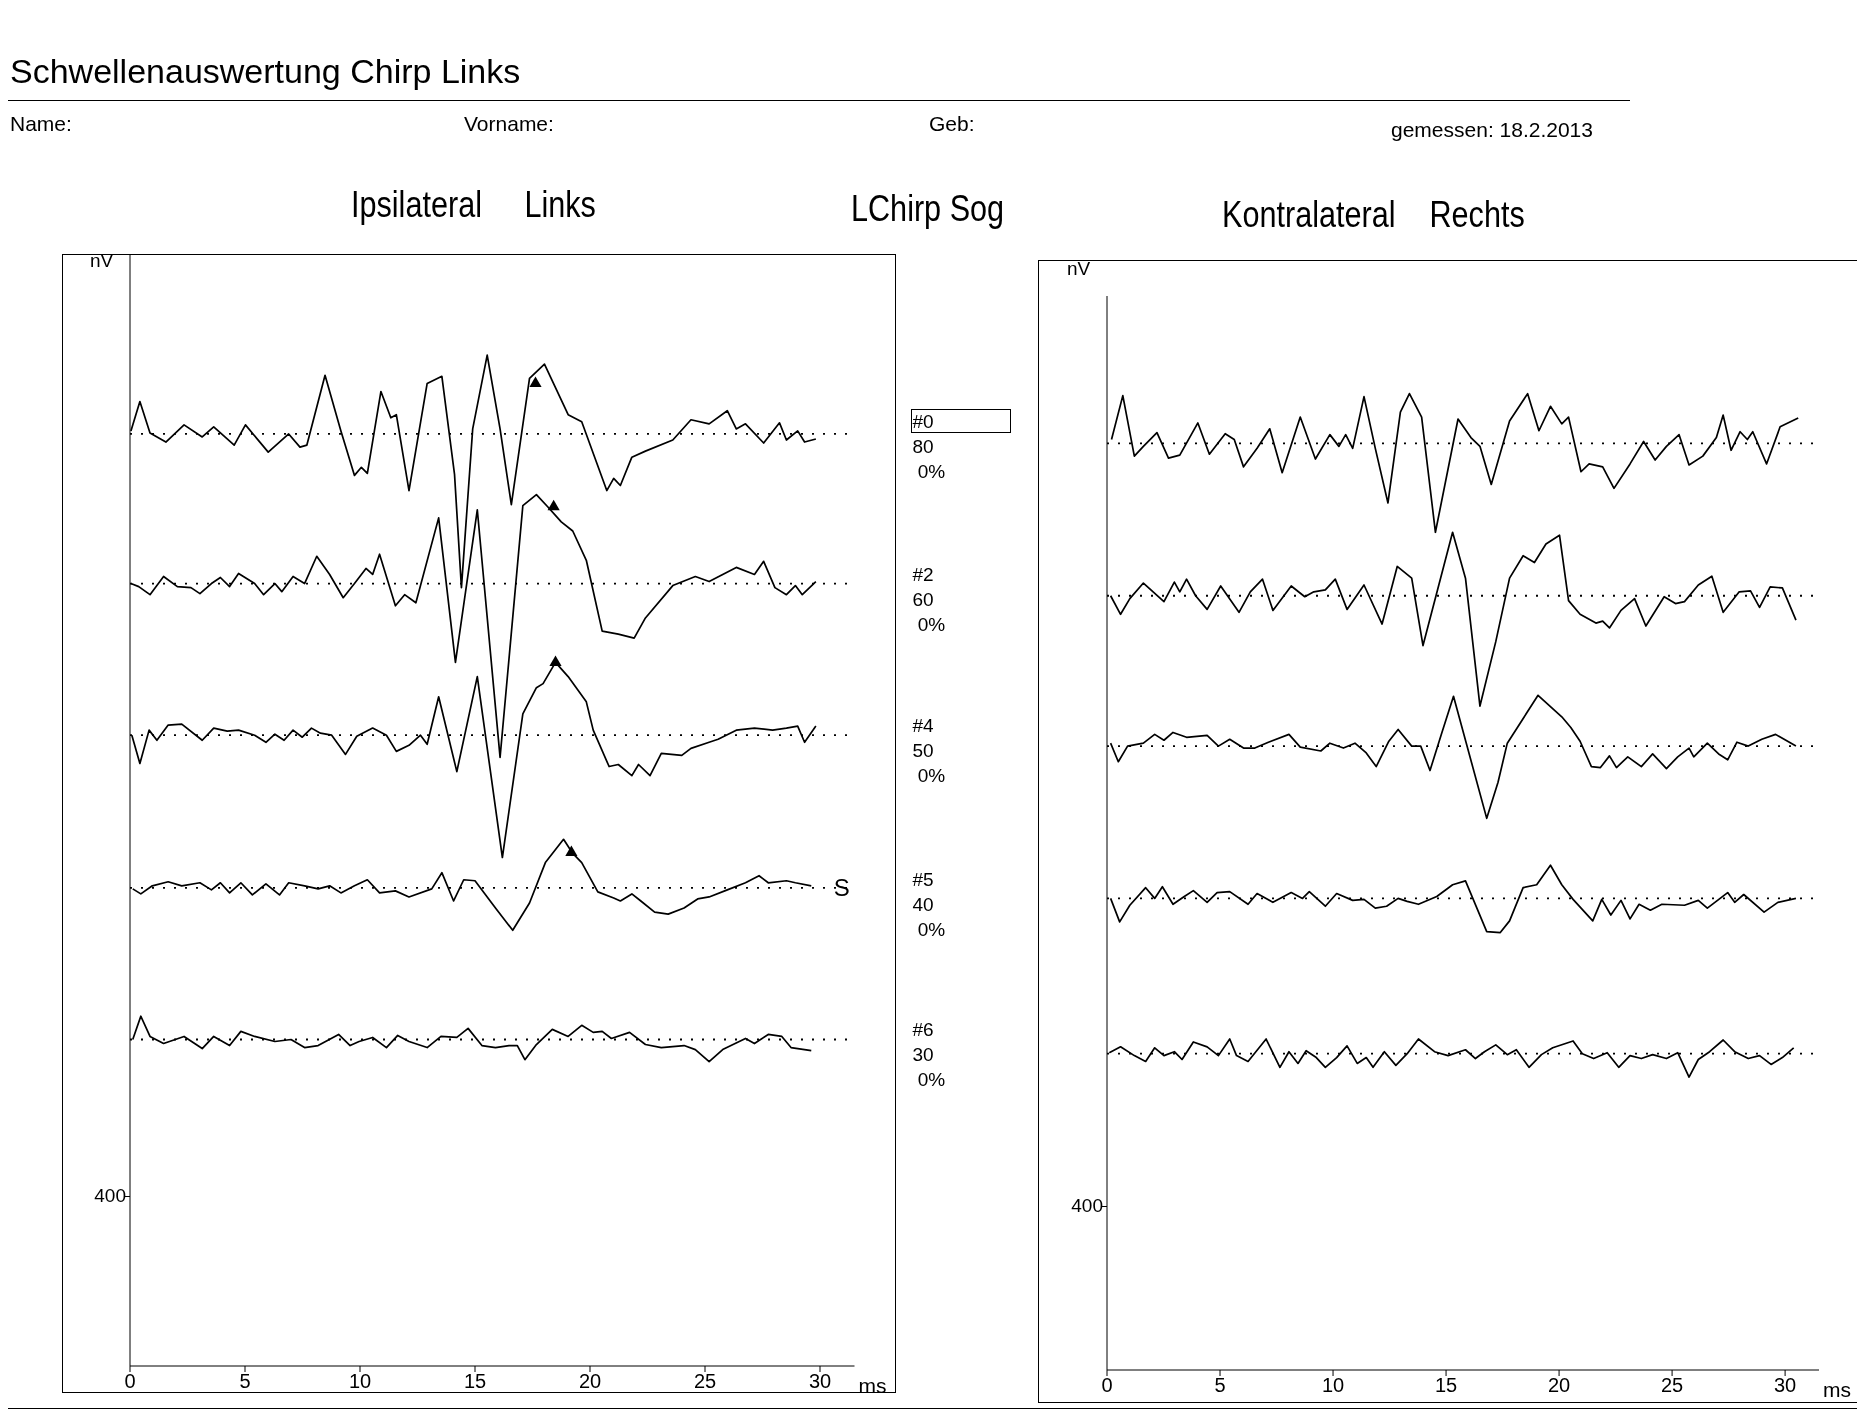 The height and width of the screenshot is (1415, 1857). What do you see at coordinates (509, 124) in the screenshot?
I see `text: Vorname:` at bounding box center [509, 124].